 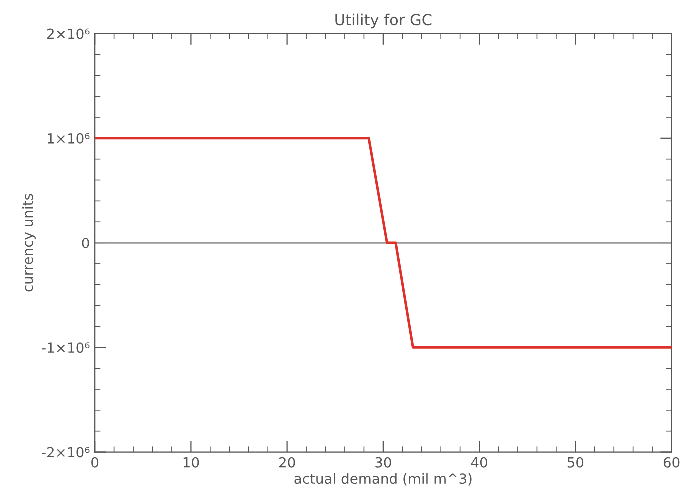 What do you see at coordinates (384, 21) in the screenshot?
I see `chart-title: Utility for GC` at bounding box center [384, 21].